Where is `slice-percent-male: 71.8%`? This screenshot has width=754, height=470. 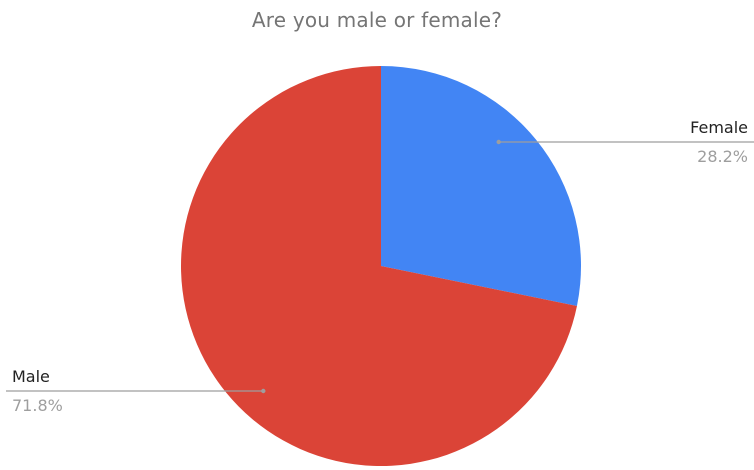
slice-percent-male: 71.8% is located at coordinates (37, 405).